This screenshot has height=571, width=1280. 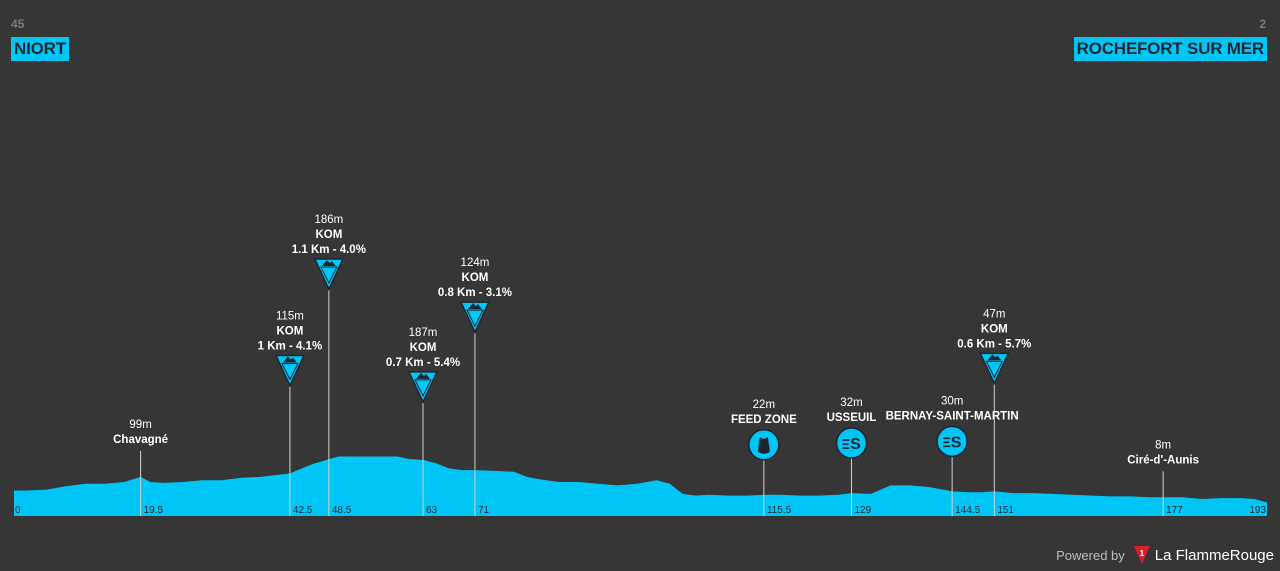 I want to click on flamme-rouge-logo-icon: 1, so click(x=1141, y=555).